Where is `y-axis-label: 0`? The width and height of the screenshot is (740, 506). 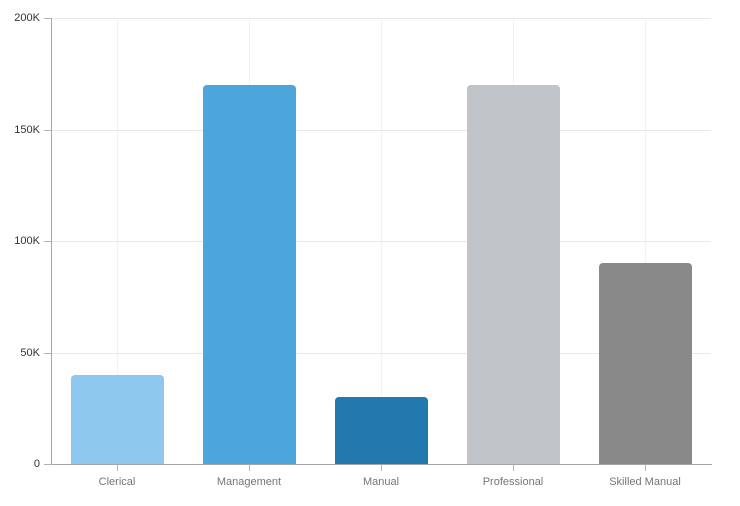 y-axis-label: 0 is located at coordinates (36, 464).